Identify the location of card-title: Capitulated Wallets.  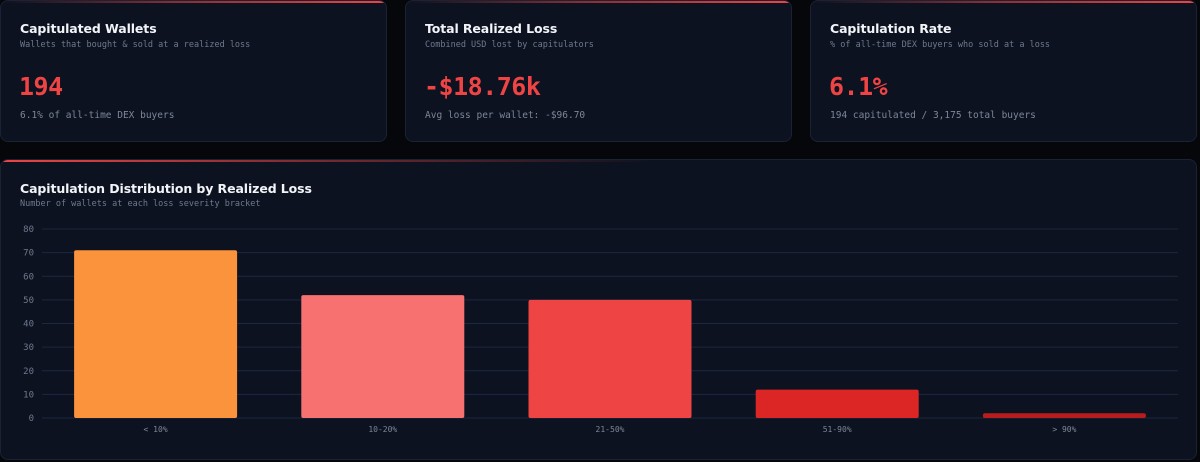
(88, 28).